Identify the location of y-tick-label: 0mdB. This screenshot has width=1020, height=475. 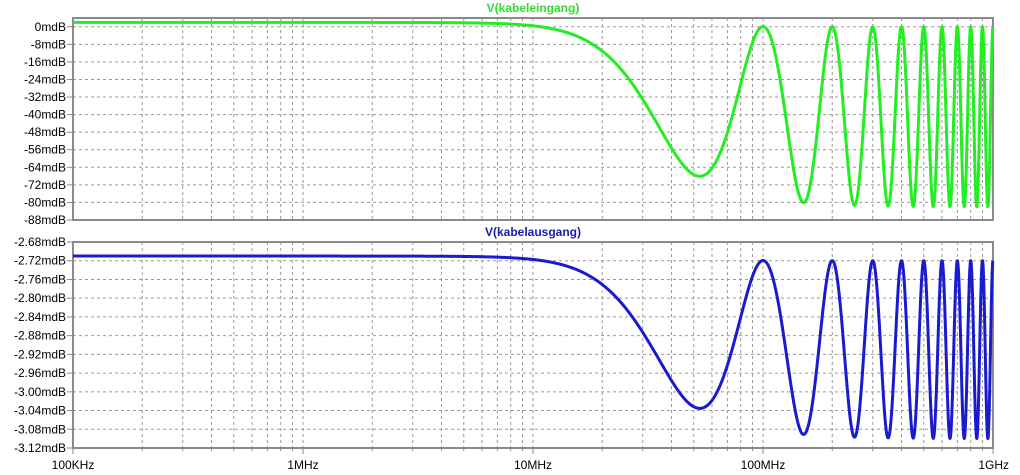
(50, 27).